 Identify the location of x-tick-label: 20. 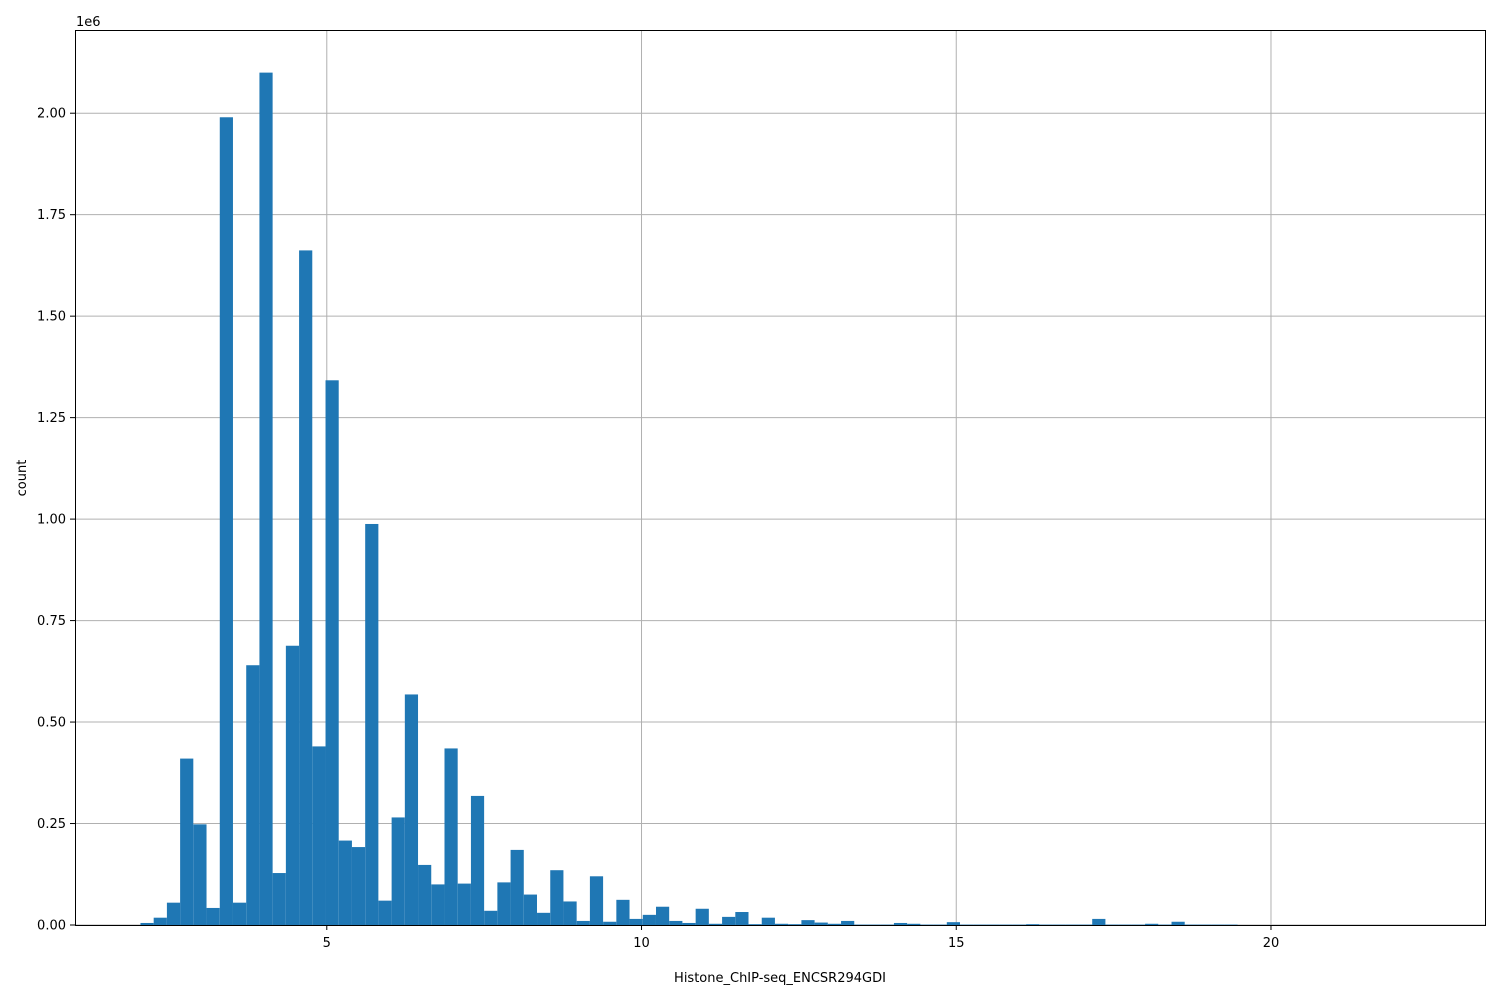
(1271, 943).